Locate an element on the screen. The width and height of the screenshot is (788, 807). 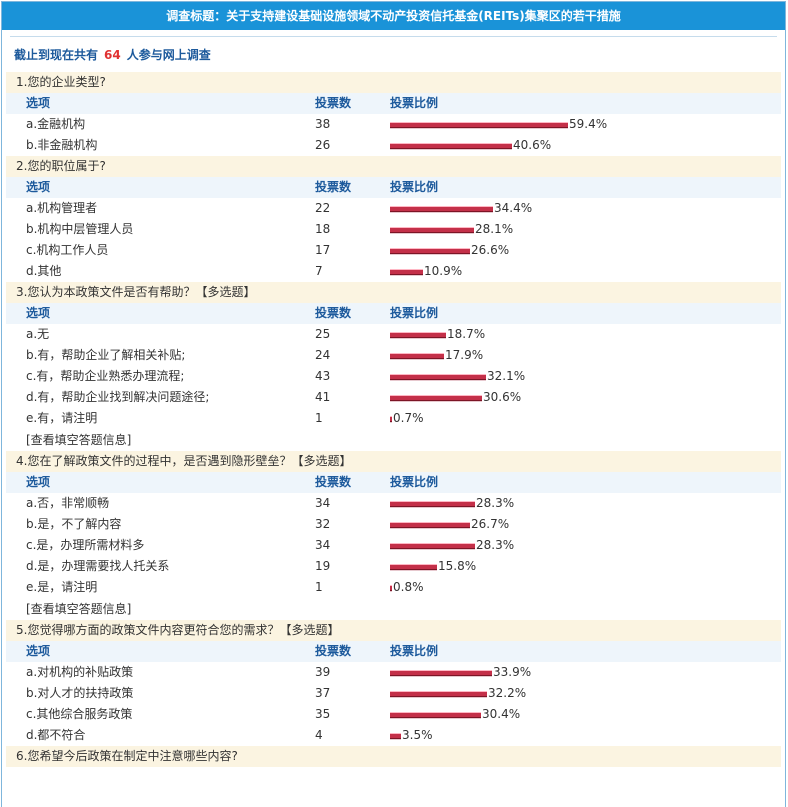
option-label: c.其他综合服务政策 is located at coordinates (79, 714).